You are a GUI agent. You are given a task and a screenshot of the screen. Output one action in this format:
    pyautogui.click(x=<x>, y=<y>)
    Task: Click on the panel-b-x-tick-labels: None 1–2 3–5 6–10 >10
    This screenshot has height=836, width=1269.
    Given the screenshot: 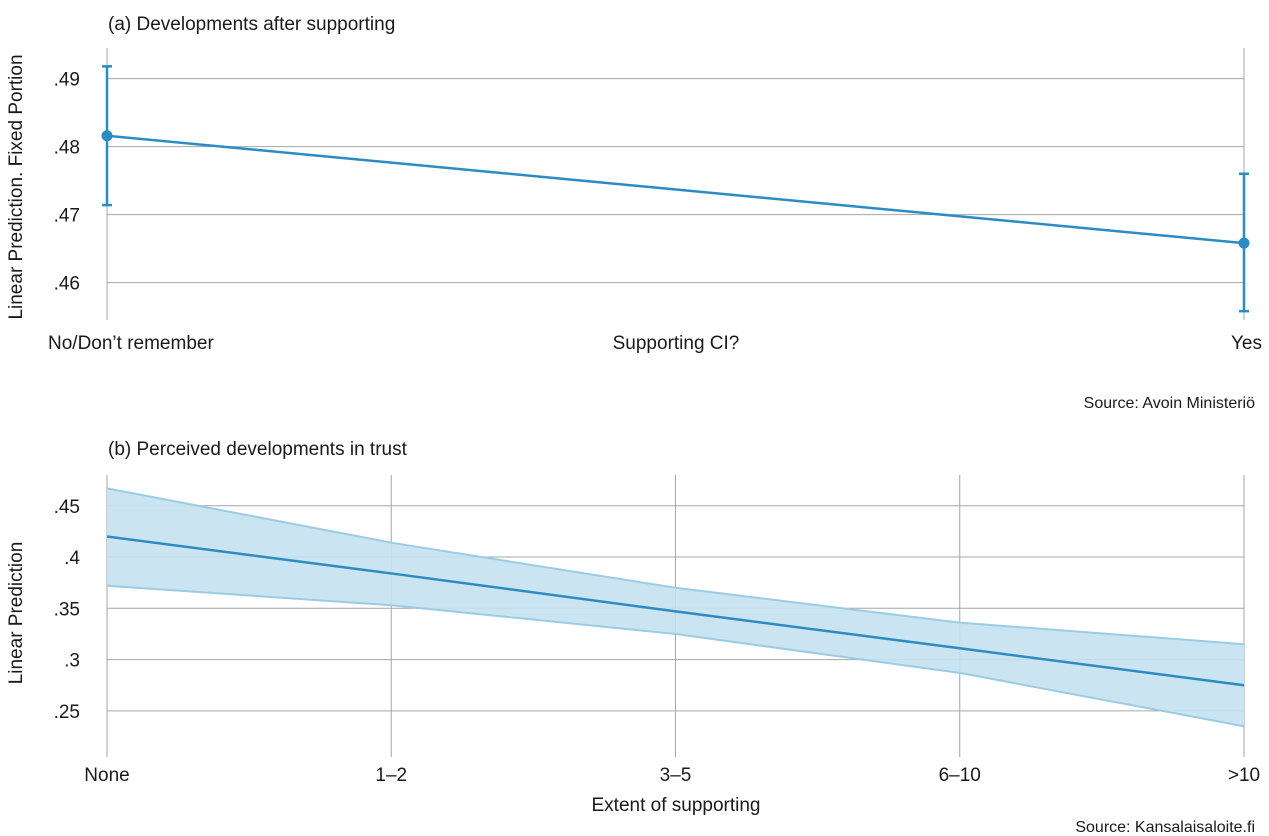 What is the action you would take?
    pyautogui.click(x=672, y=775)
    